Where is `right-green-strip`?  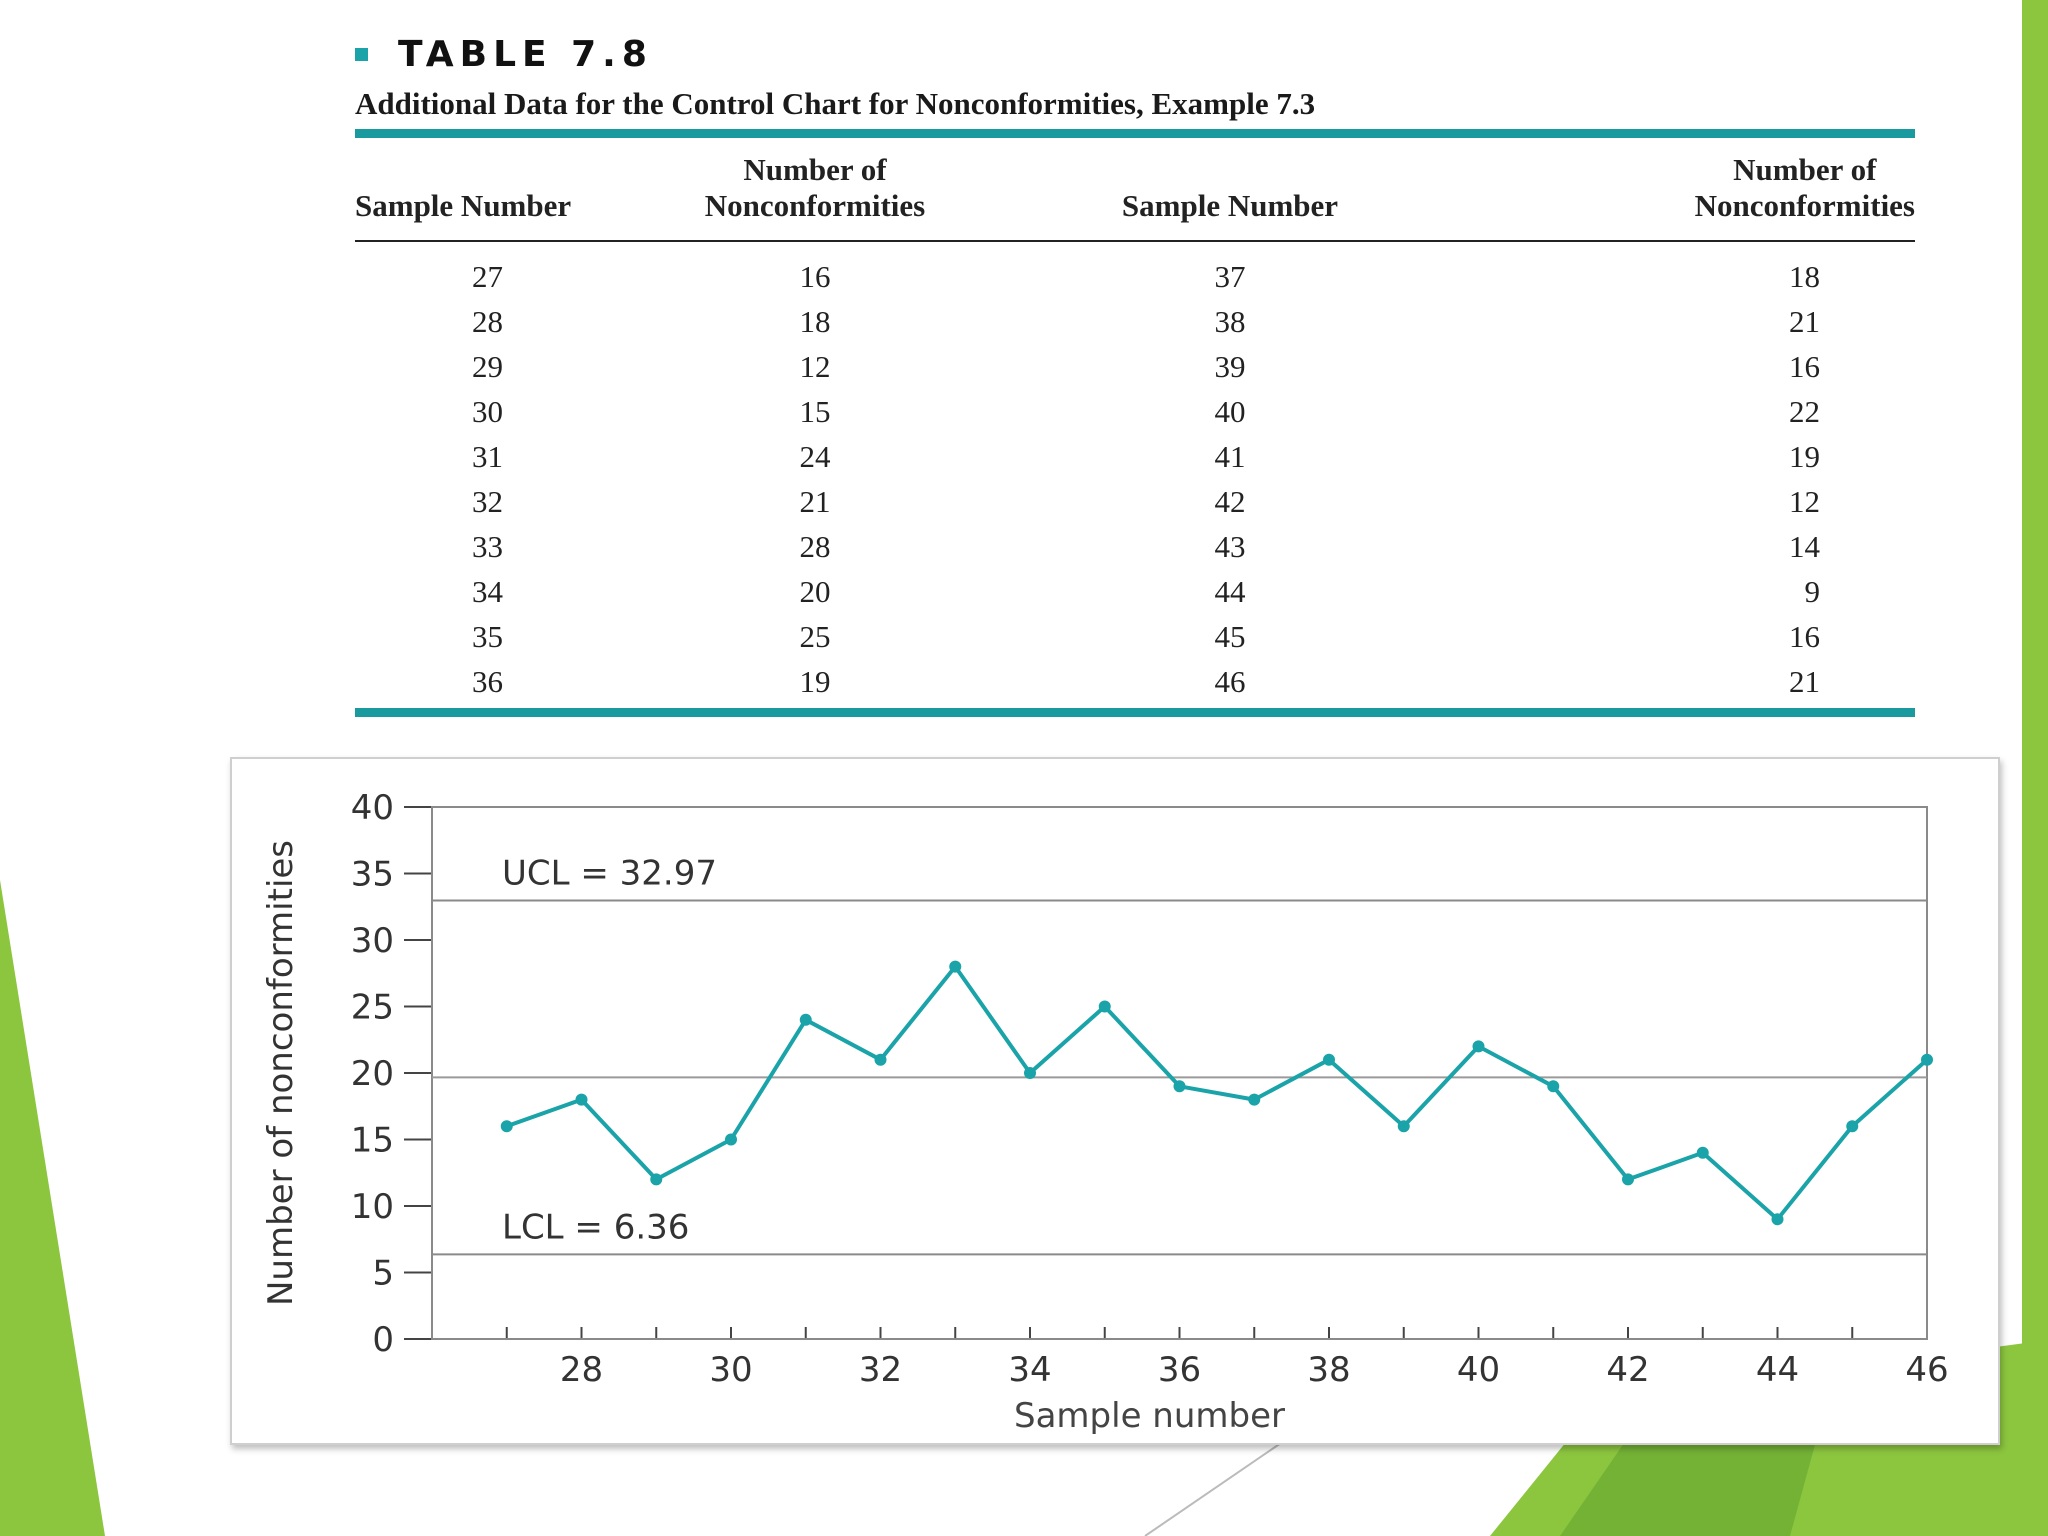
right-green-strip is located at coordinates (2035, 768).